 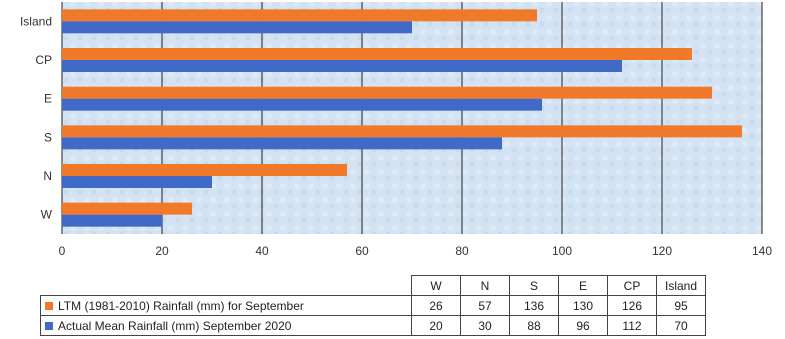 I want to click on series-label: Actual Mean Rainfall (mm) September 2020, so click(x=175, y=325).